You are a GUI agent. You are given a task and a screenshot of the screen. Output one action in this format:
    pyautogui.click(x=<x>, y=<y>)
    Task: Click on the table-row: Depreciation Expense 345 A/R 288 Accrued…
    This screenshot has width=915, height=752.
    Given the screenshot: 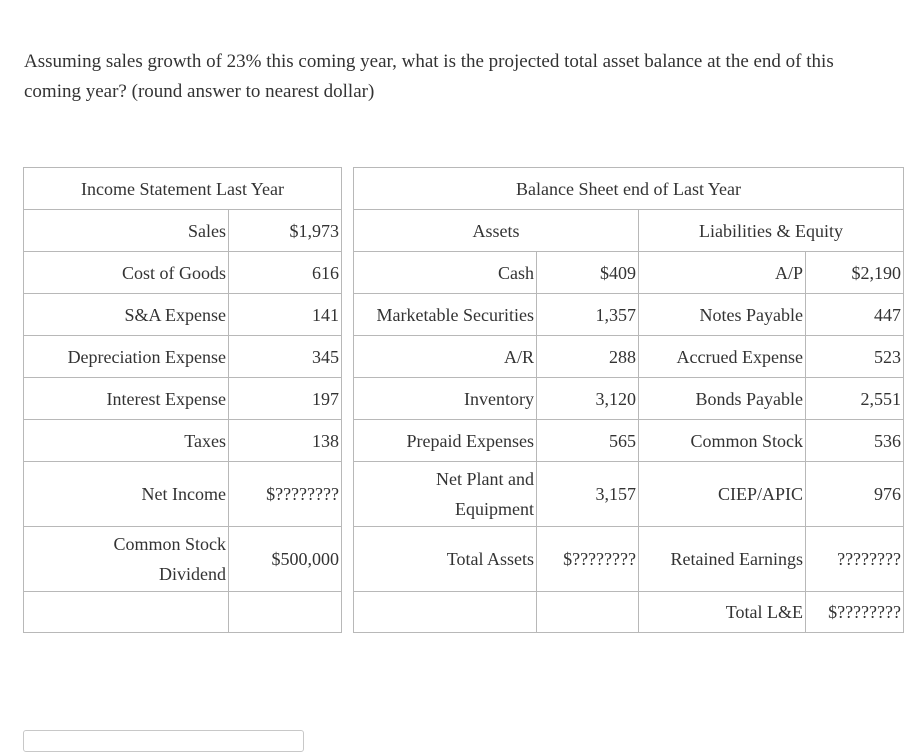 What is the action you would take?
    pyautogui.click(x=463, y=356)
    